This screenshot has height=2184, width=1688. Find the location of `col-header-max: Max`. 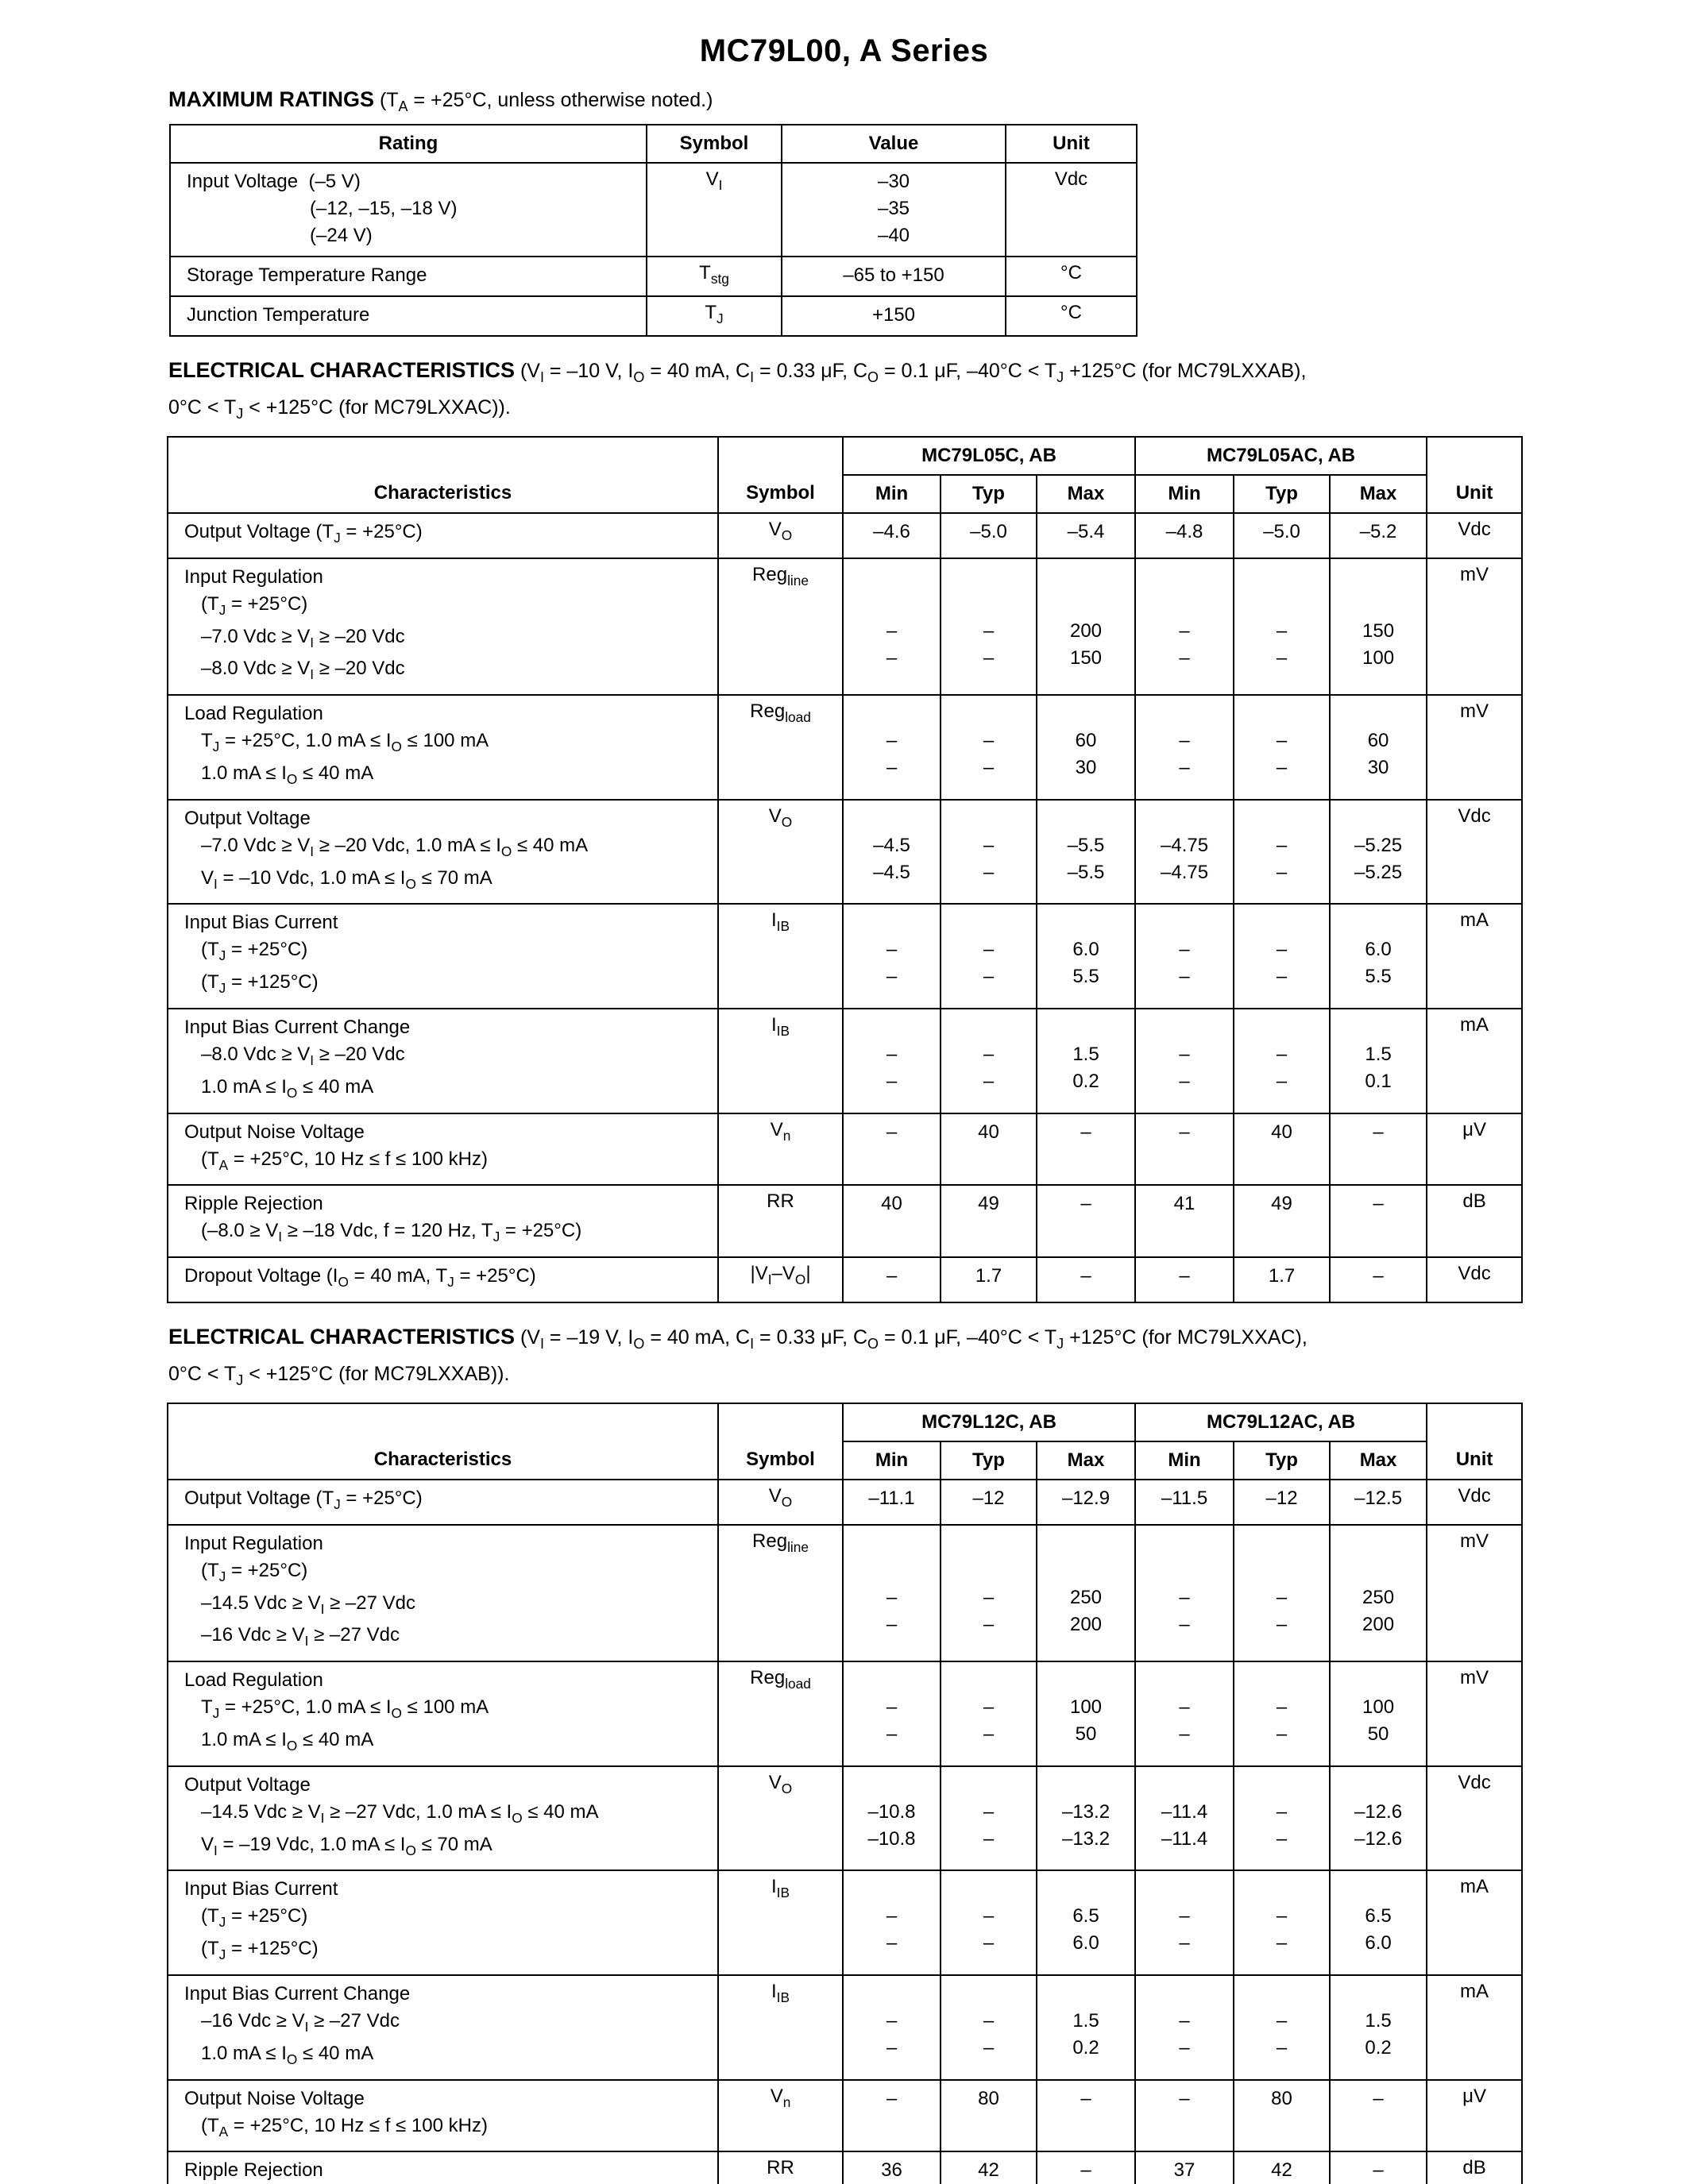

col-header-max: Max is located at coordinates (1086, 494).